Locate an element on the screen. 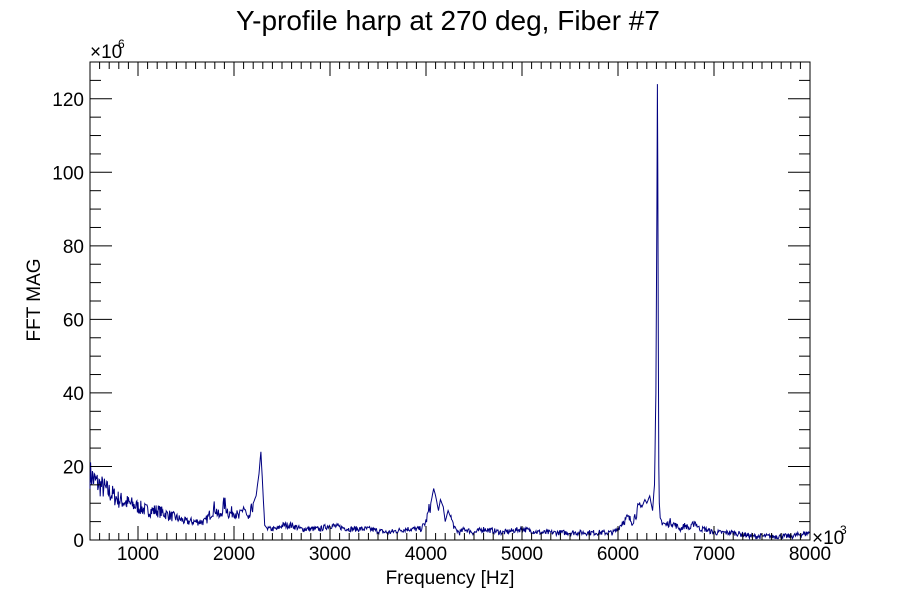  x-exponent-power: 3 is located at coordinates (843, 530).